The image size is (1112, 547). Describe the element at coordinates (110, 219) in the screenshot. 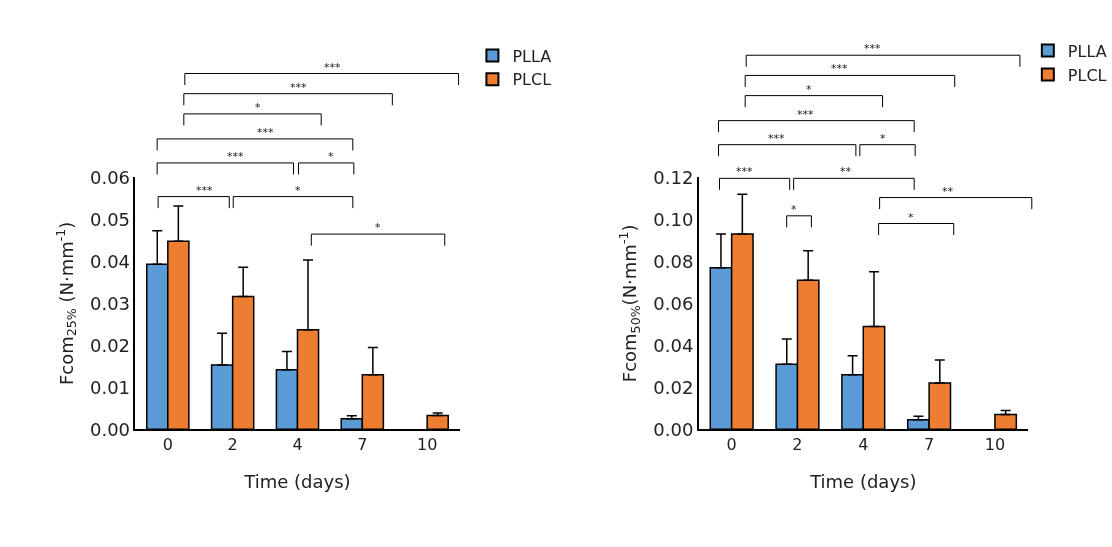

I see `y-tick-label: 0.05` at that location.